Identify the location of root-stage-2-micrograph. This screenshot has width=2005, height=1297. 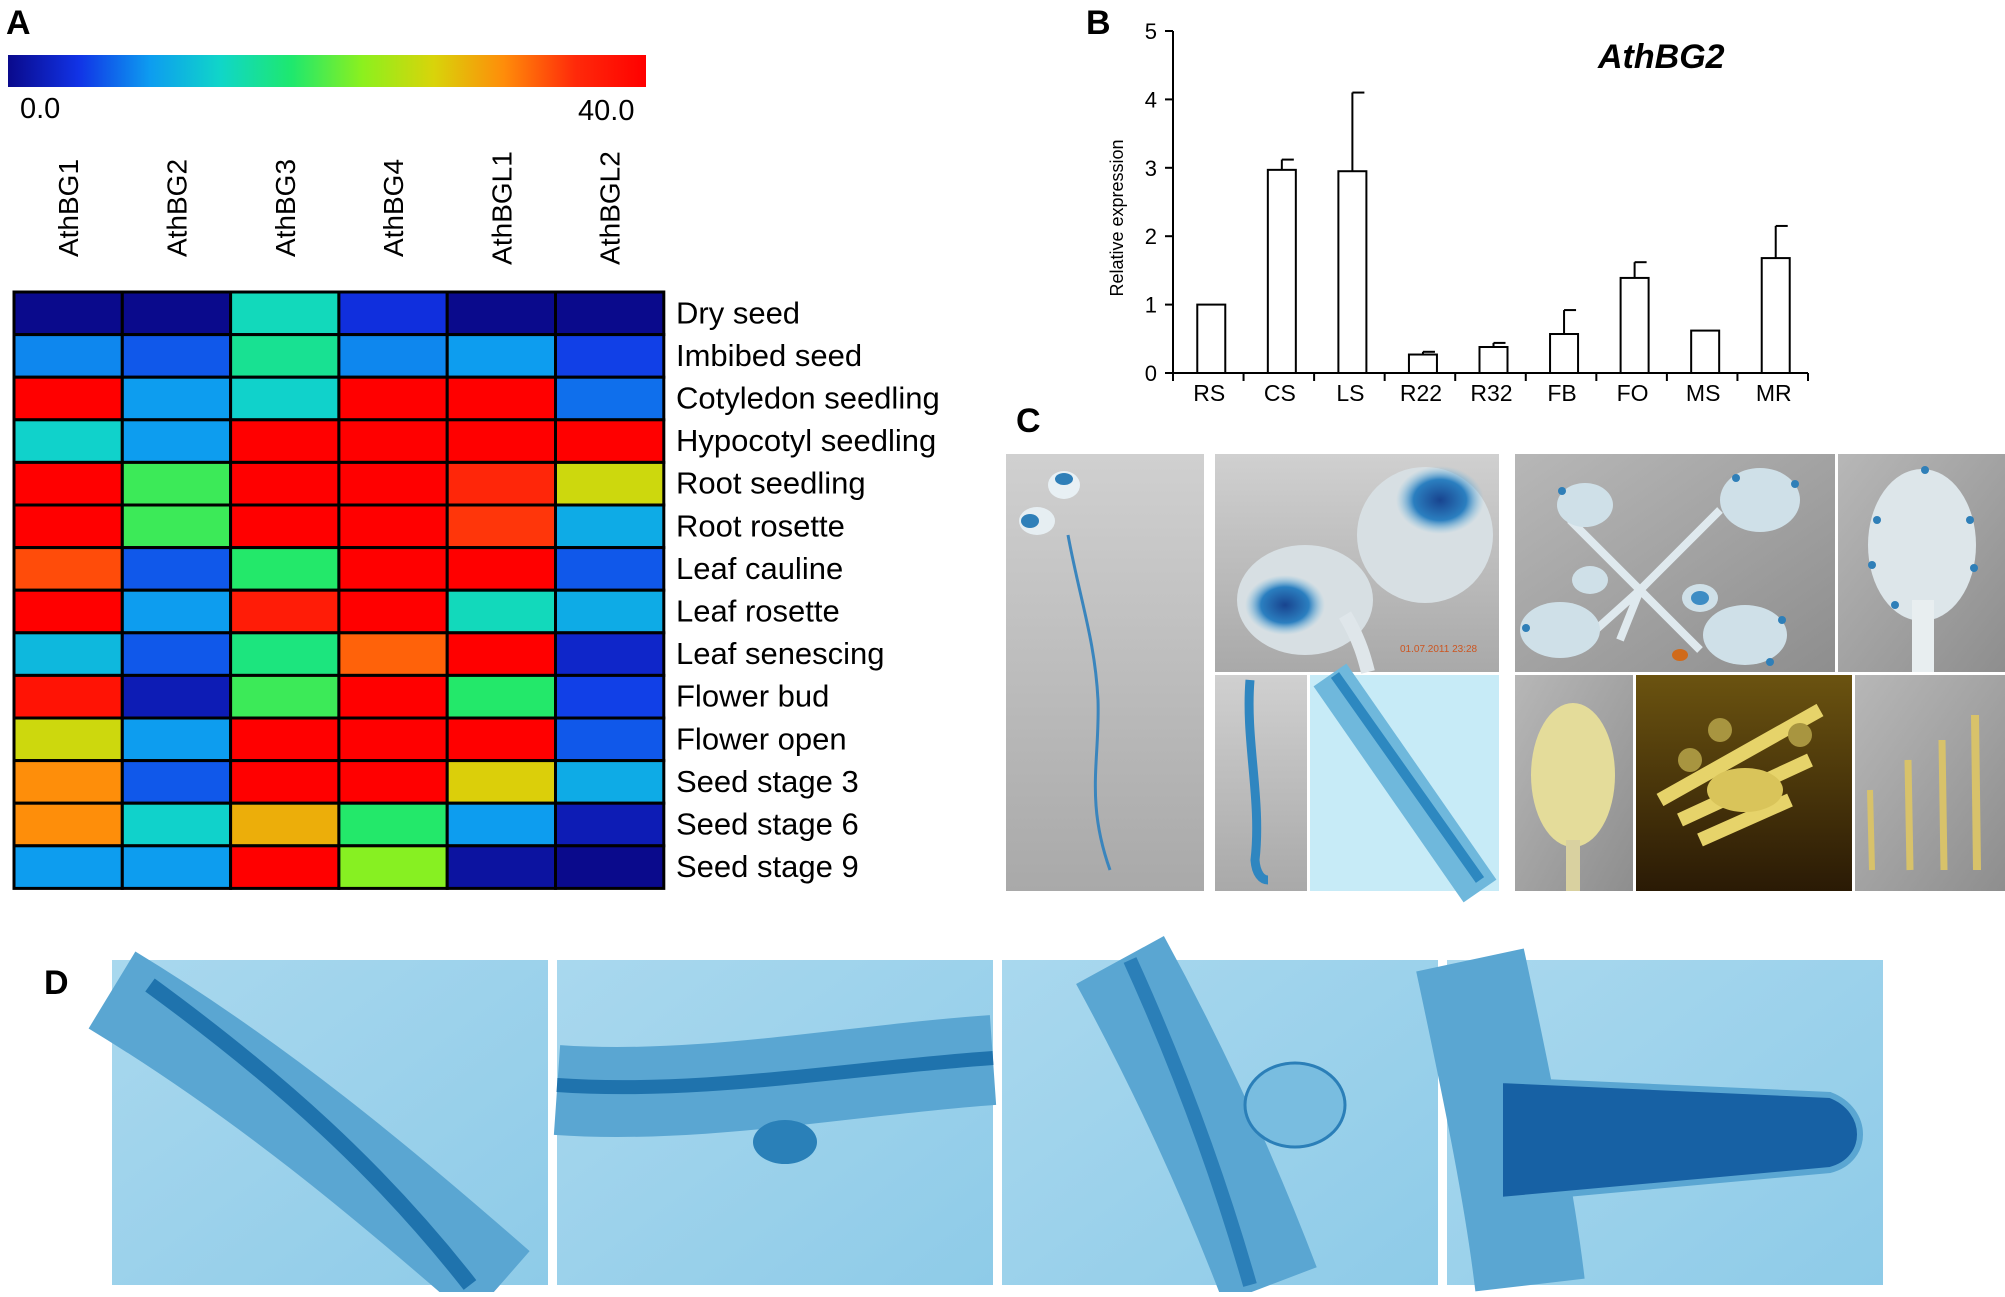
(775, 1122).